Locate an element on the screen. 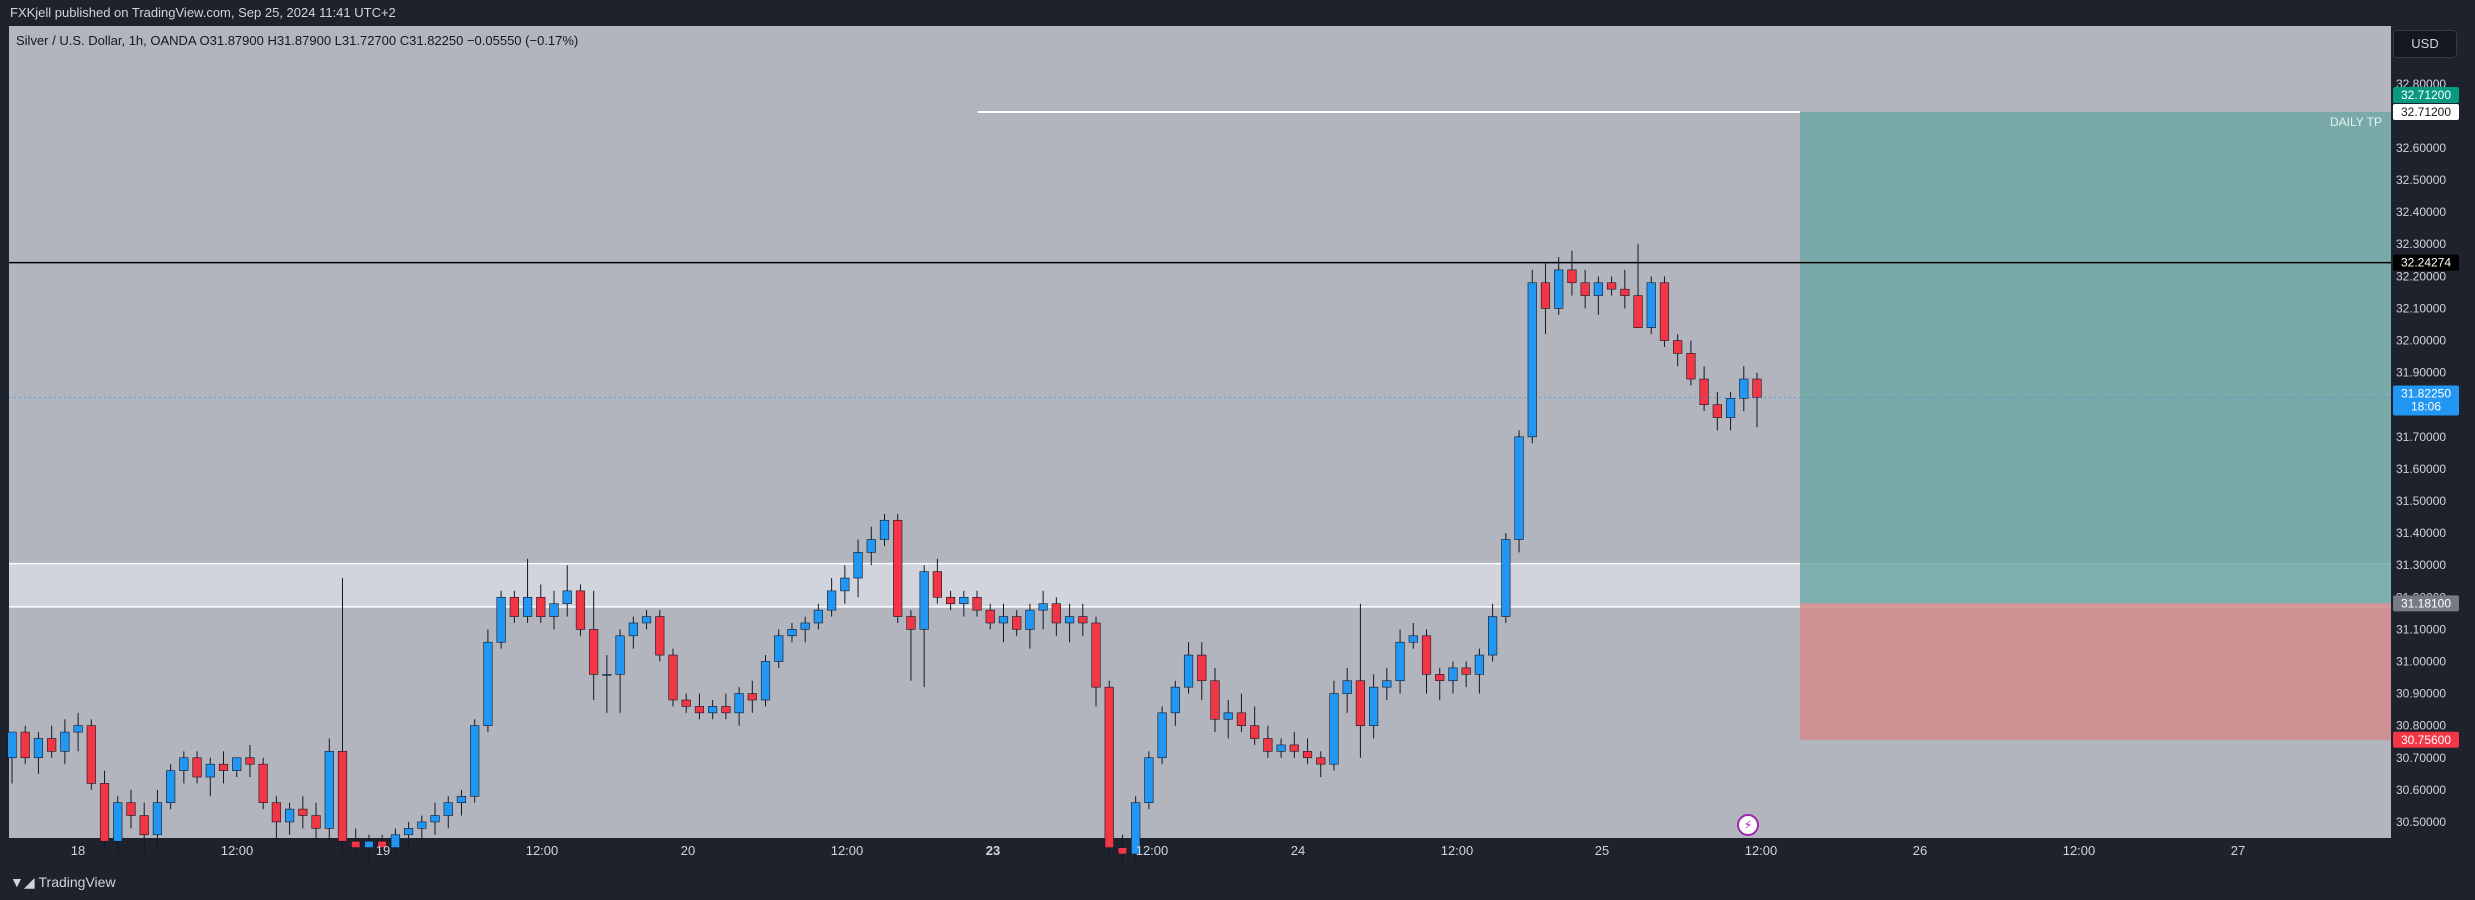 The height and width of the screenshot is (900, 2475). footer-bar: ▼◢ TradingView is located at coordinates (1237, 882).